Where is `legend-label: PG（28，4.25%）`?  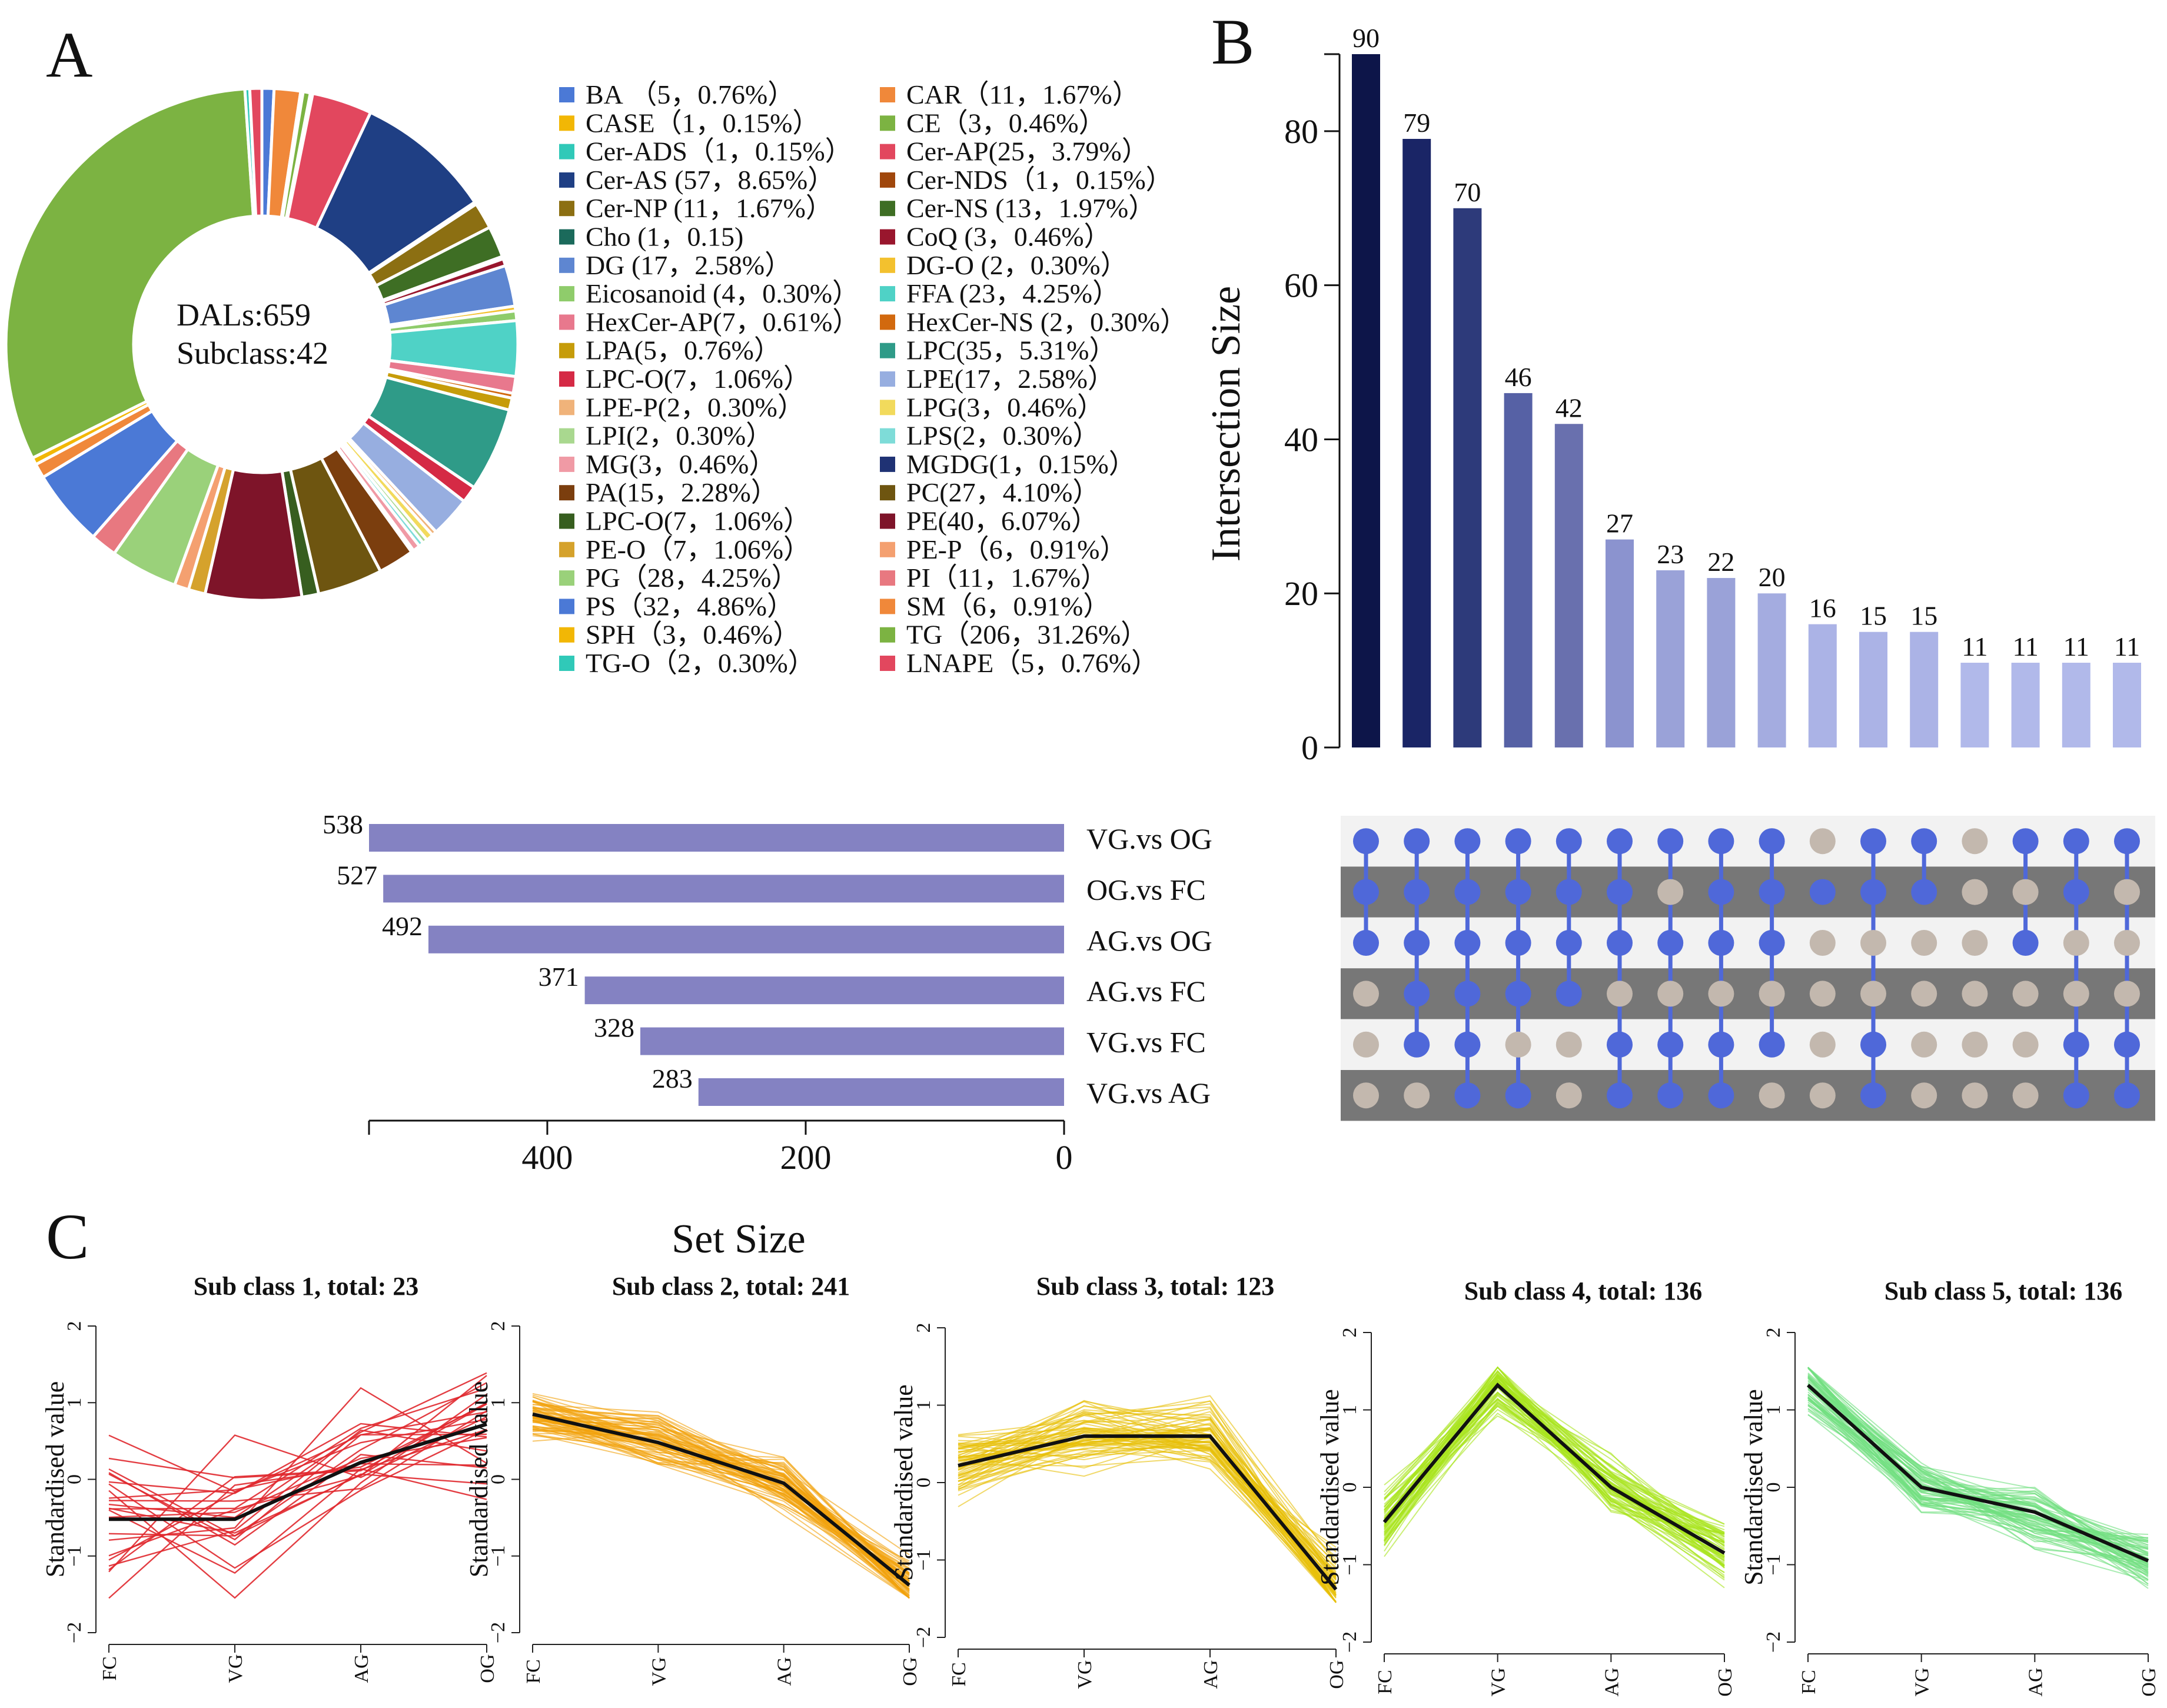 legend-label: PG（28，4.25%） is located at coordinates (692, 578).